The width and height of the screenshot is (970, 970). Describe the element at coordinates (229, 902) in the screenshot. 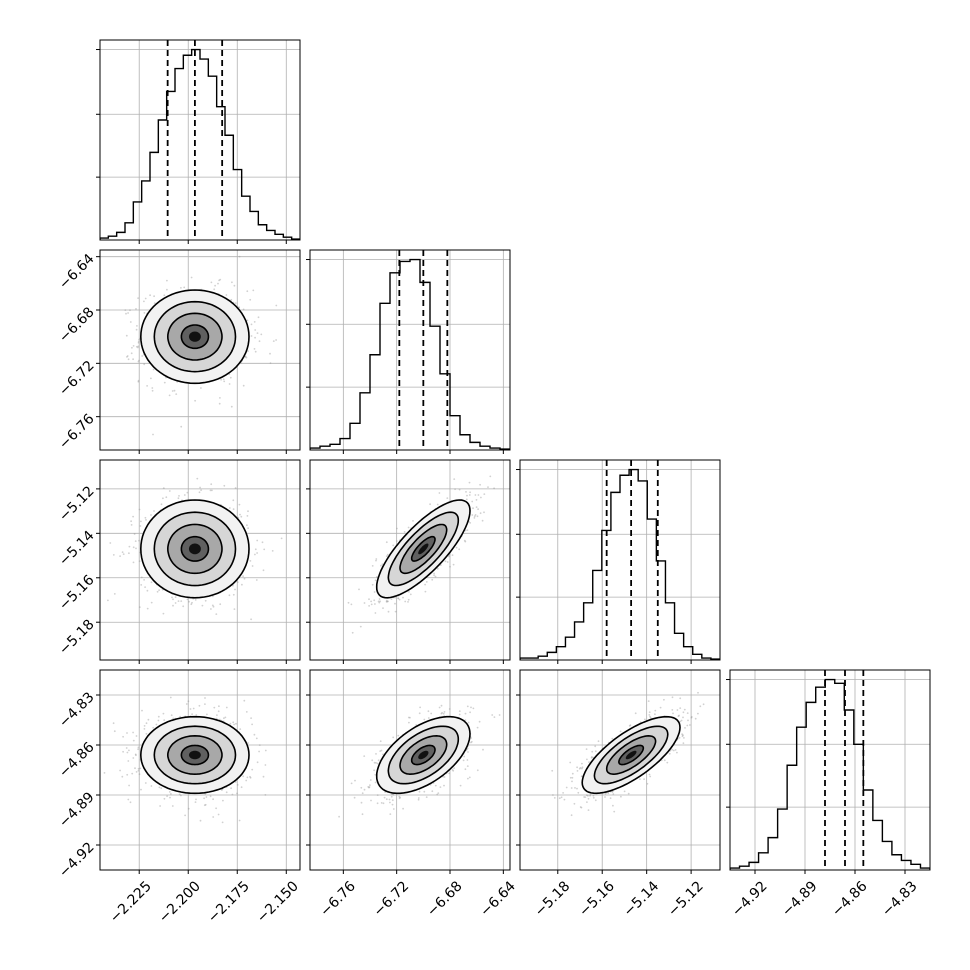

I see `xtick-label: −2.175` at that location.